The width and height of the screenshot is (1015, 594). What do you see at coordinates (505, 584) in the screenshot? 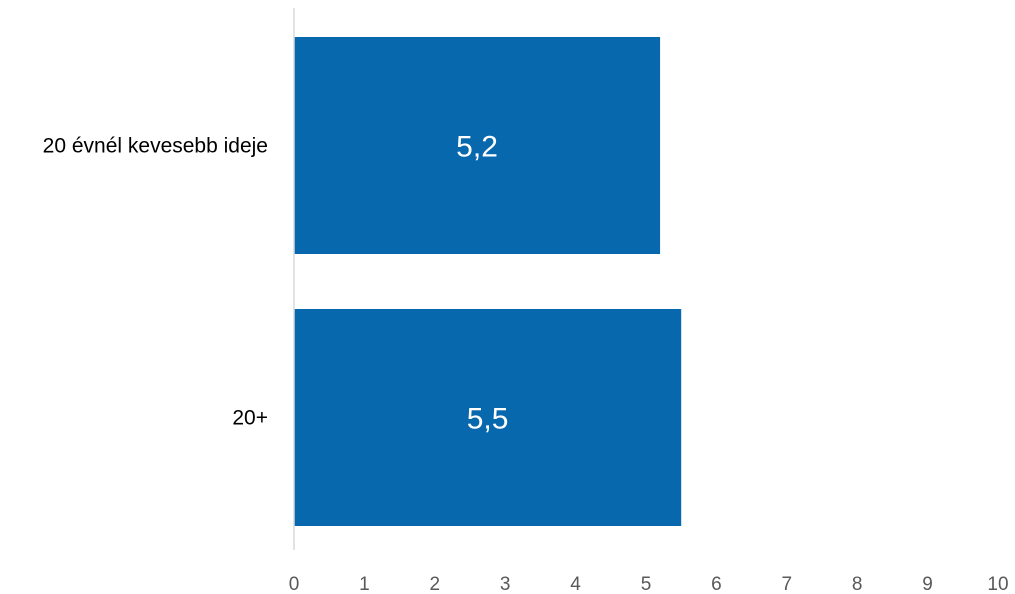
I see `x-tick-label-3: 3` at bounding box center [505, 584].